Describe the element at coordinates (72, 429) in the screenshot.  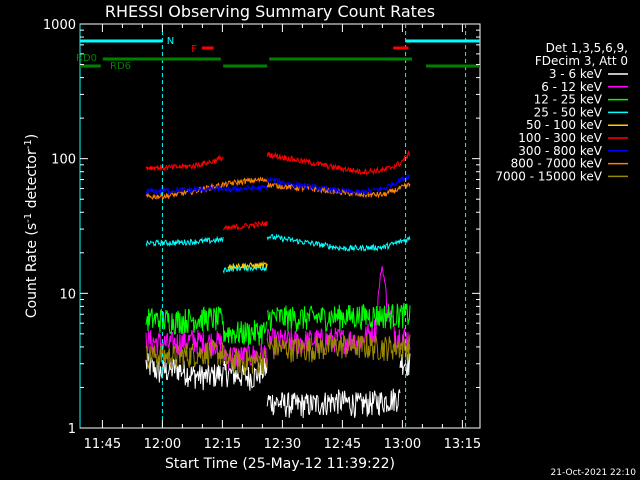
I see `y-tick-label-0: 1` at that location.